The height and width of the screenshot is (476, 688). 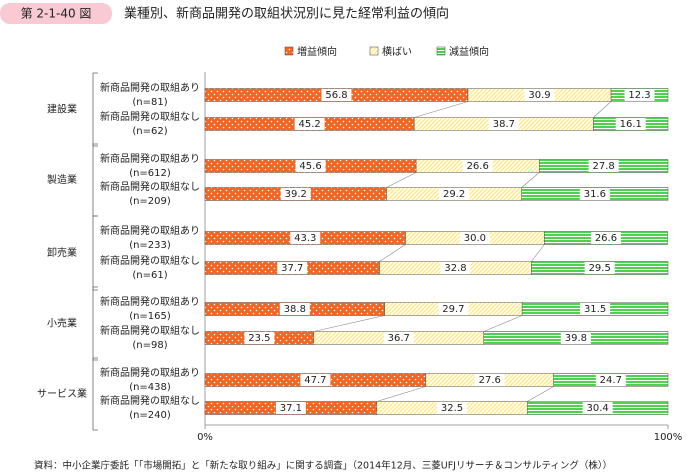 I want to click on category-label: (n=209), so click(x=150, y=201).